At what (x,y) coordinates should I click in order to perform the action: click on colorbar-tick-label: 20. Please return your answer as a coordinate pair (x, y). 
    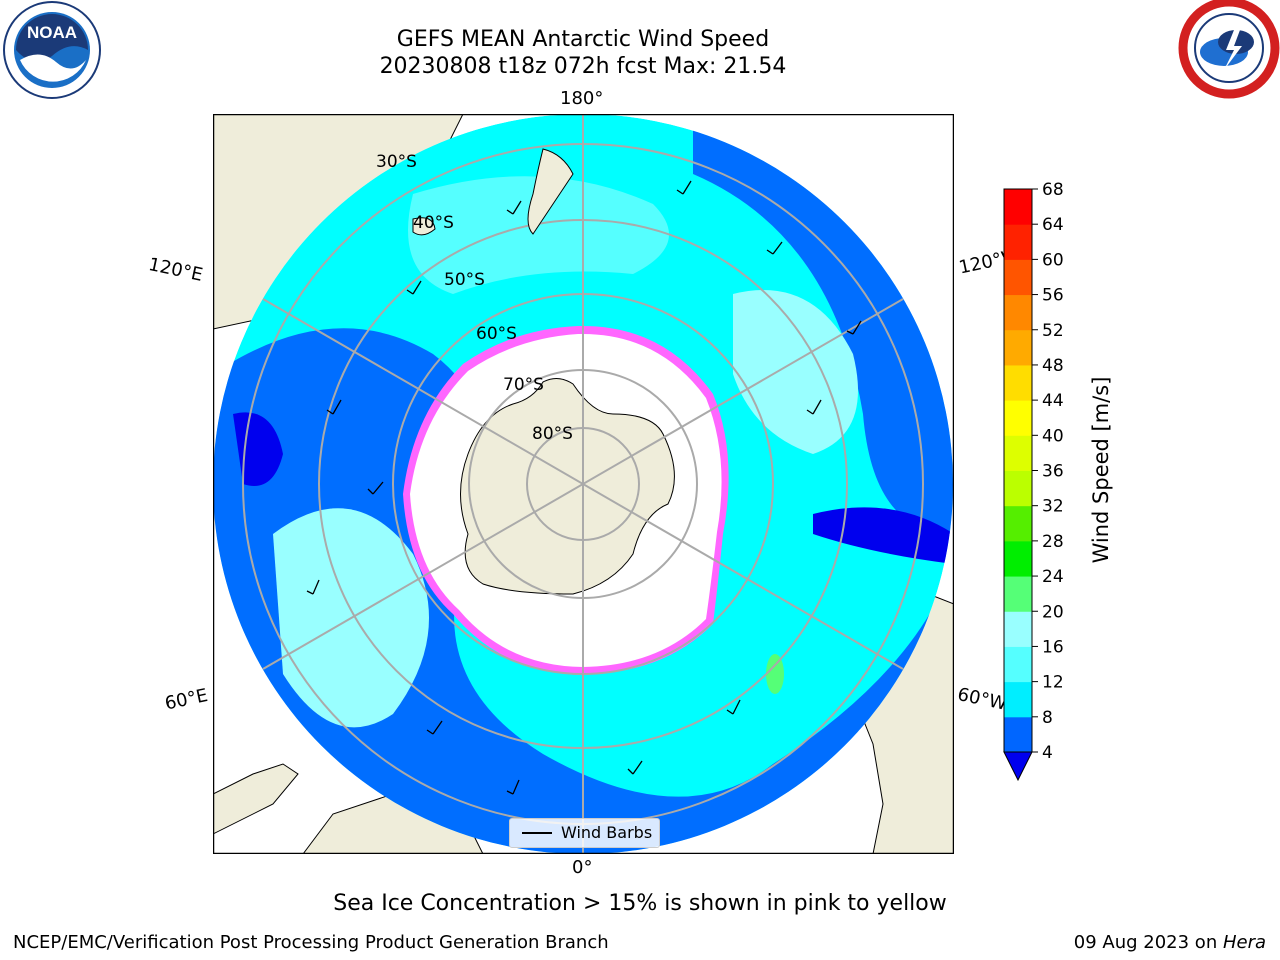
    Looking at the image, I should click on (1053, 612).